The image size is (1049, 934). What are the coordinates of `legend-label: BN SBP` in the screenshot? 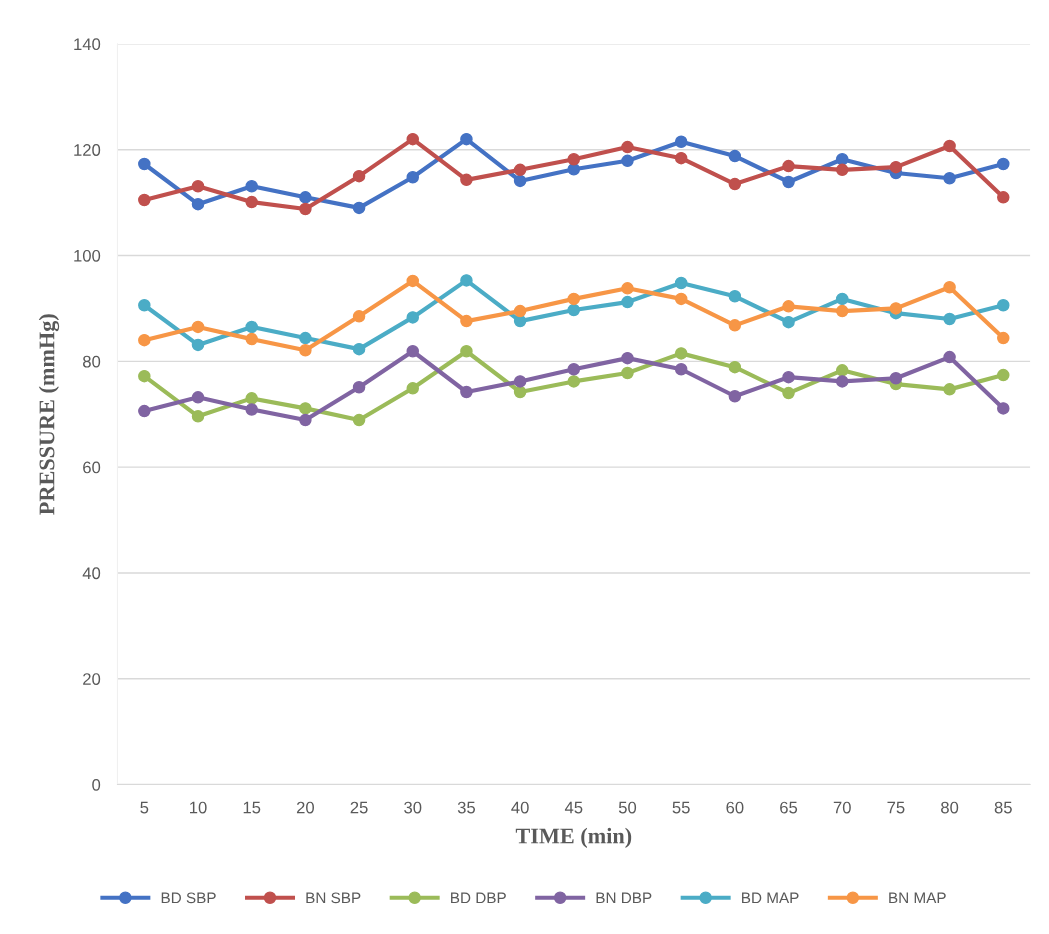 It's located at (333, 898).